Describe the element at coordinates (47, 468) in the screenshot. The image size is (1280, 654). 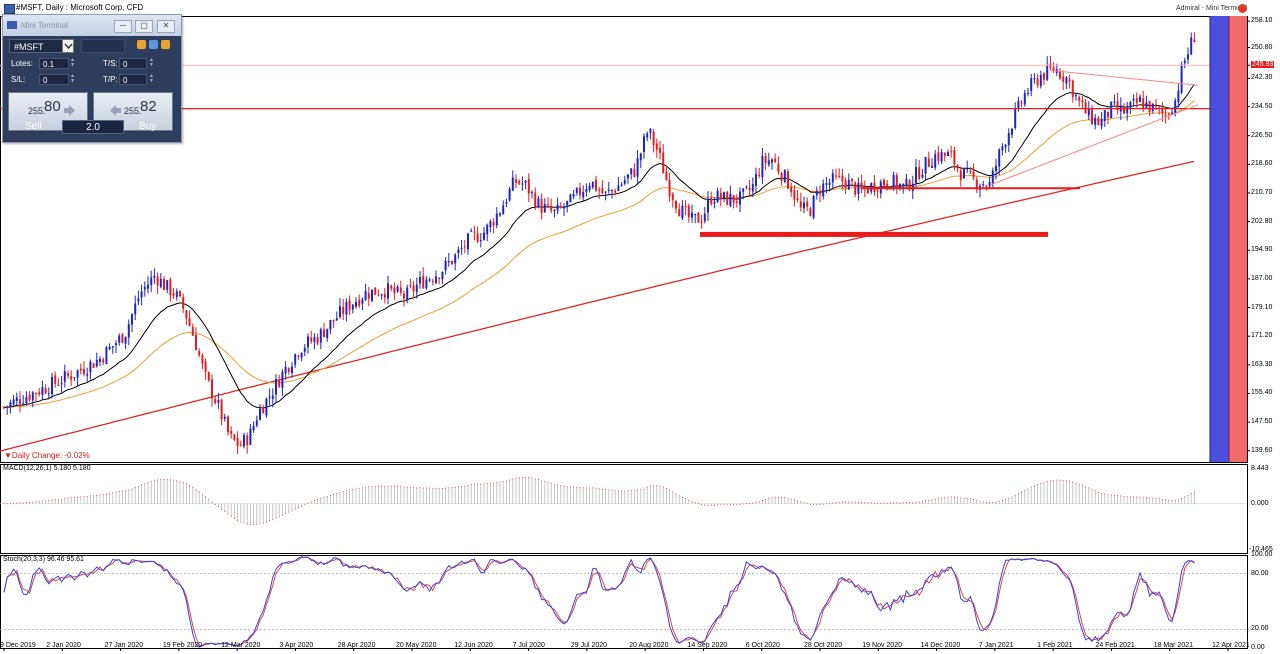
I see `macd-indicator-label: MACD(12,26,1) 5.180 5.180` at that location.